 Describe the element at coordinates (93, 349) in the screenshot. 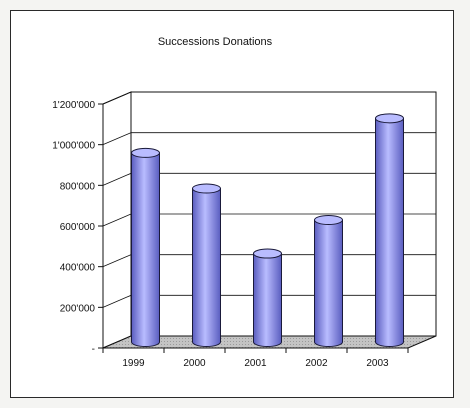

I see `y-tick-label: -` at that location.